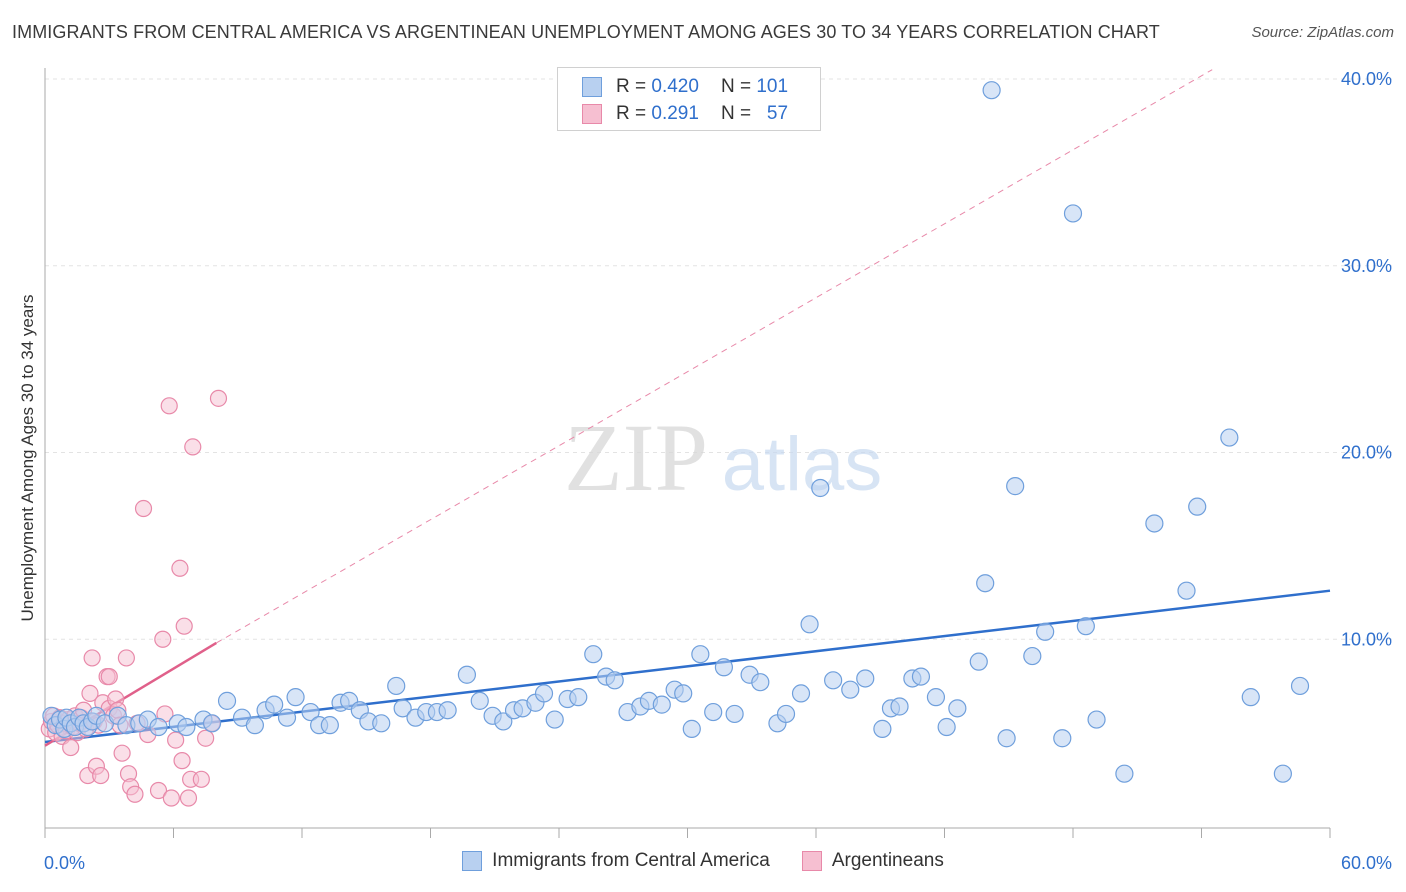 This screenshot has height=892, width=1406. Describe the element at coordinates (1366, 79) in the screenshot. I see `y-tick-label: 40.0%` at that location.